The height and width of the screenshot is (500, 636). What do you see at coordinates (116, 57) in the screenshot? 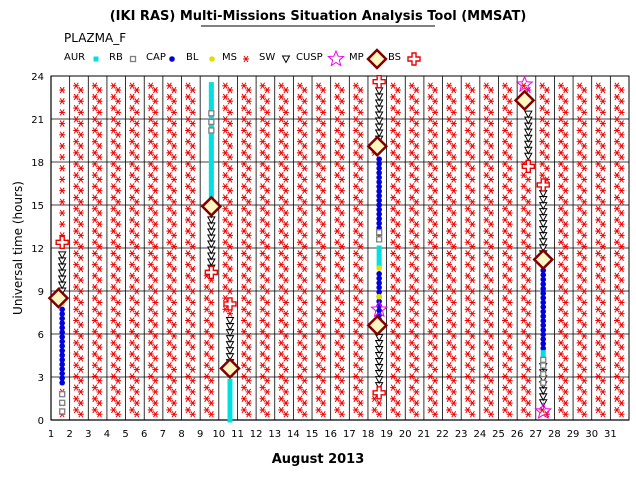
I see `legend-label-rb: RB` at bounding box center [116, 57].